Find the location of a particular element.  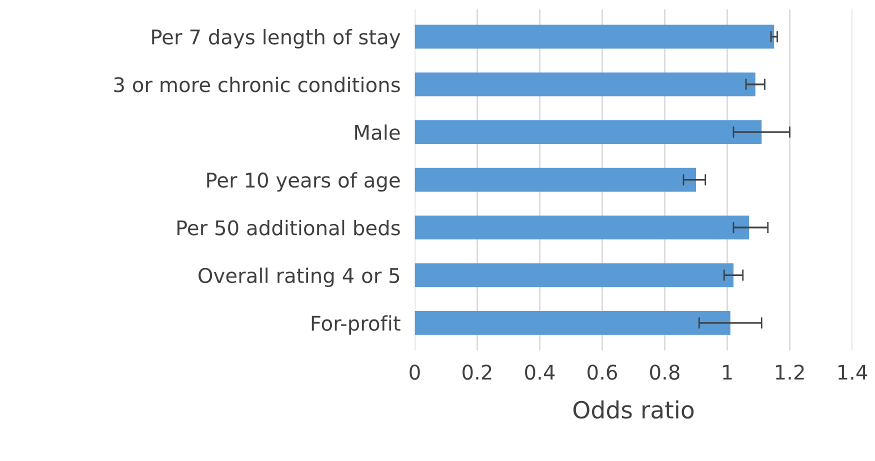

x-tick-label: 0.6 is located at coordinates (602, 372).